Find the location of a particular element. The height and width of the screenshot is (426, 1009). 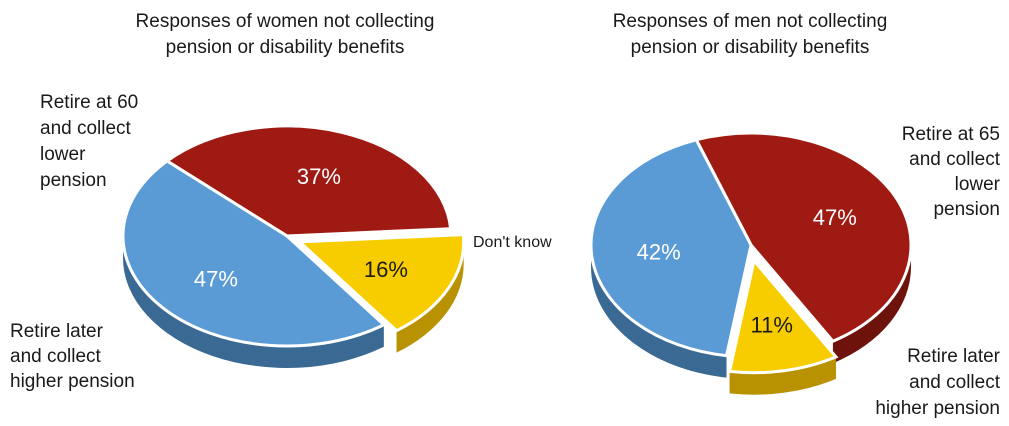

women-label-retire-60-line-1: Retire at 60 is located at coordinates (89, 102).